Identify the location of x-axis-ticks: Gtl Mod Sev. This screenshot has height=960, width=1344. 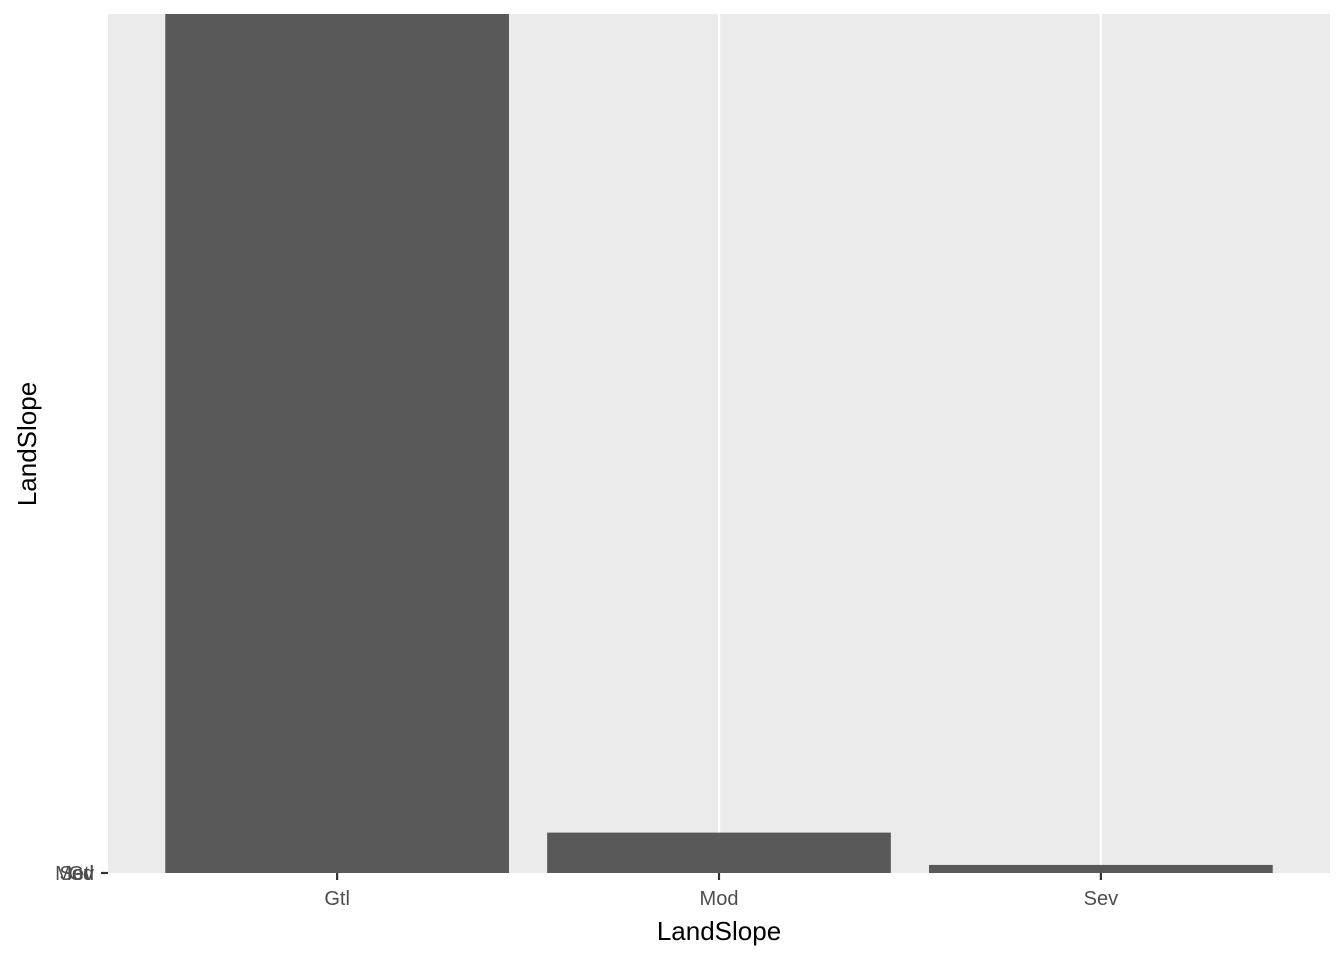
(721, 891).